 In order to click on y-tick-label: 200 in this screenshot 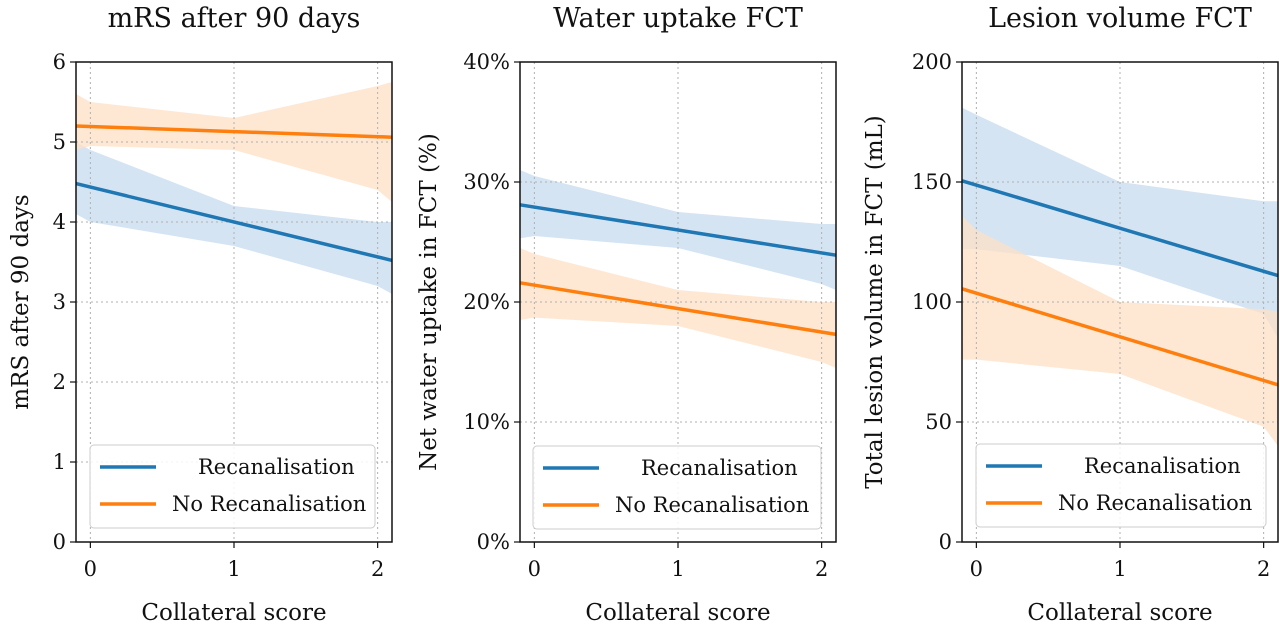, I will do `click(932, 62)`.